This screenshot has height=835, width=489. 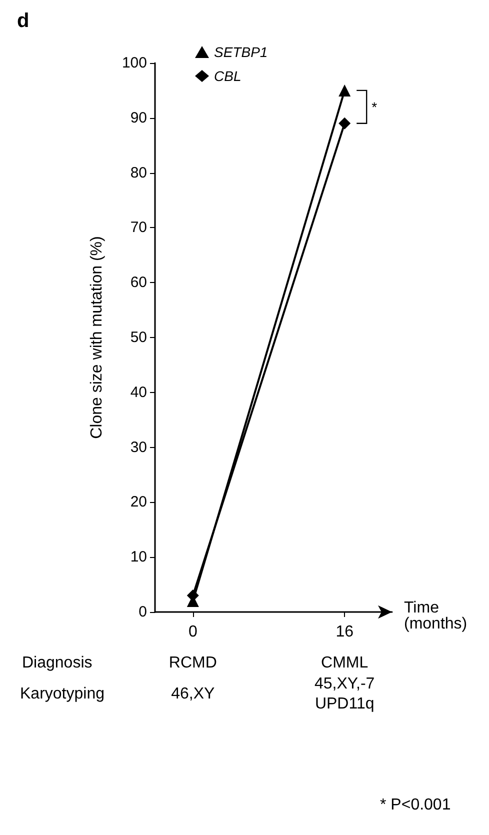 What do you see at coordinates (57, 663) in the screenshot?
I see `text: Diagnosis` at bounding box center [57, 663].